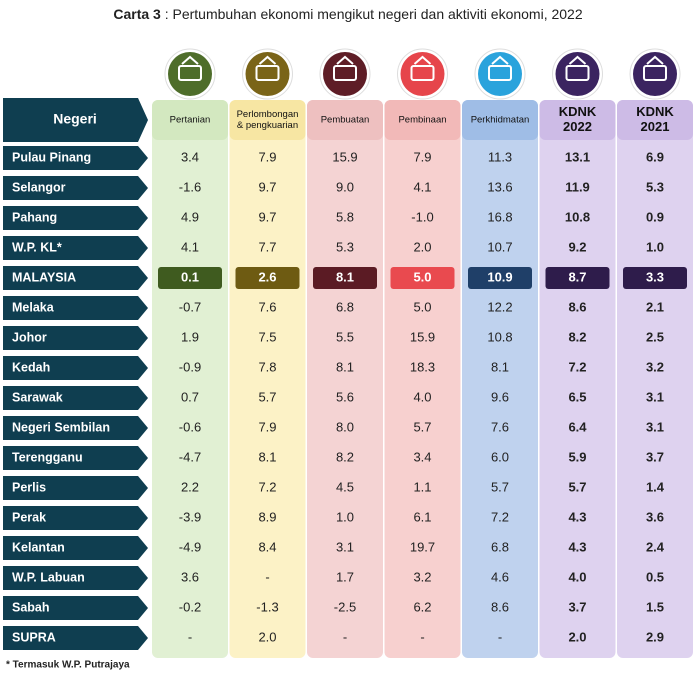 The width and height of the screenshot is (696, 677). I want to click on cell-value: -3.9, so click(190, 516).